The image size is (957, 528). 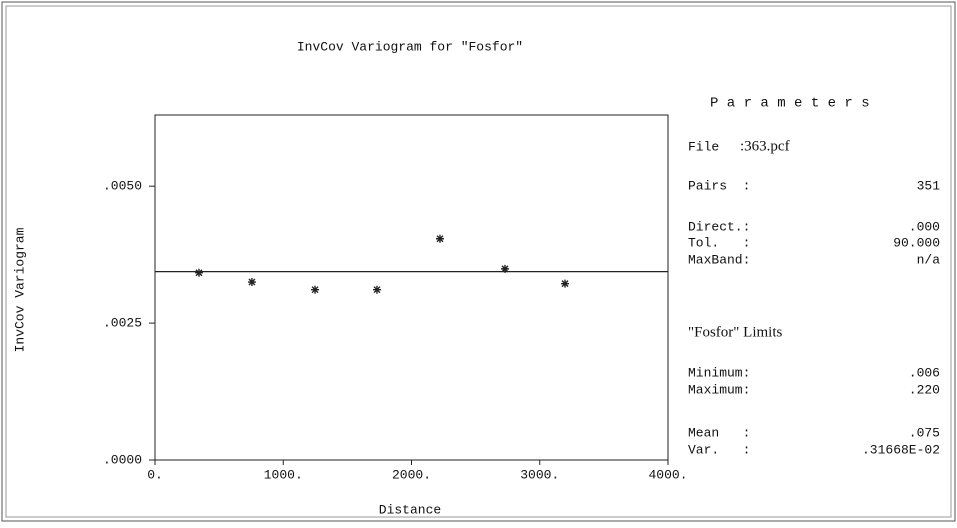 What do you see at coordinates (703, 146) in the screenshot?
I see `param-label: File` at bounding box center [703, 146].